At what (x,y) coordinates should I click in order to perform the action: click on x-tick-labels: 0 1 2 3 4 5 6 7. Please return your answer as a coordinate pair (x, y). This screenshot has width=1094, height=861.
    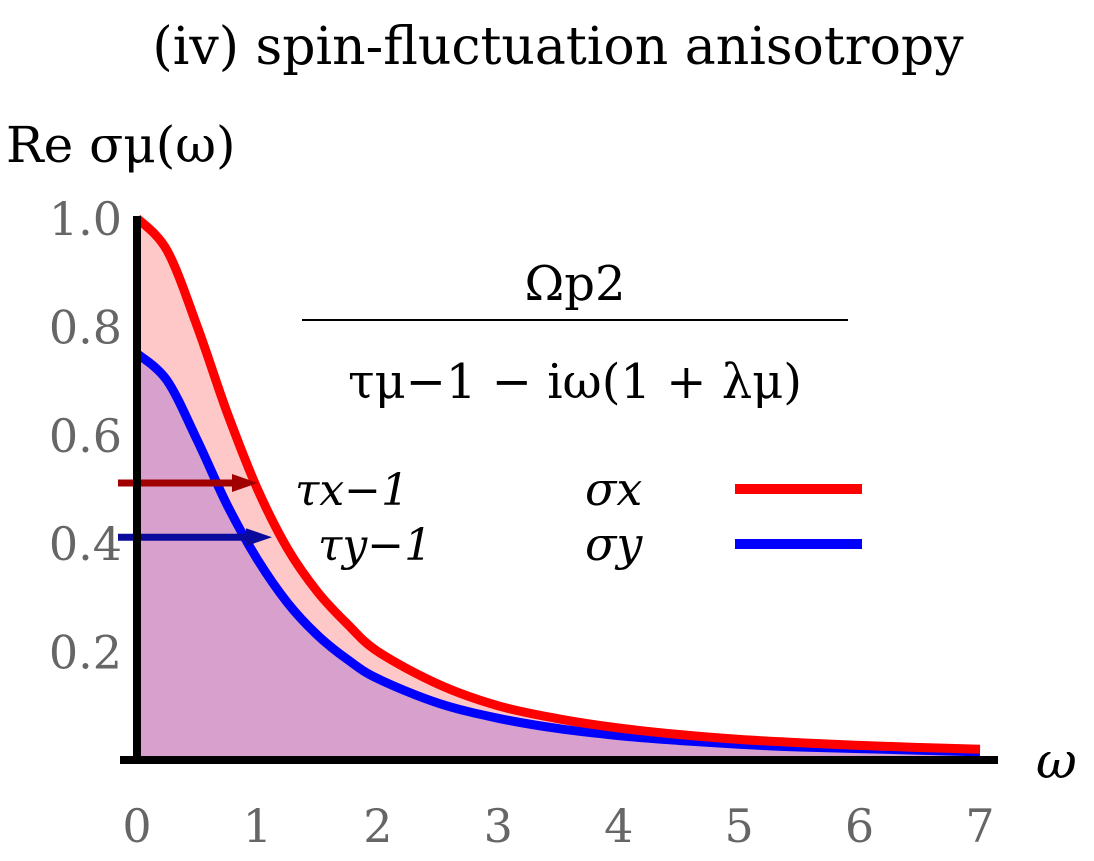
    Looking at the image, I should click on (558, 826).